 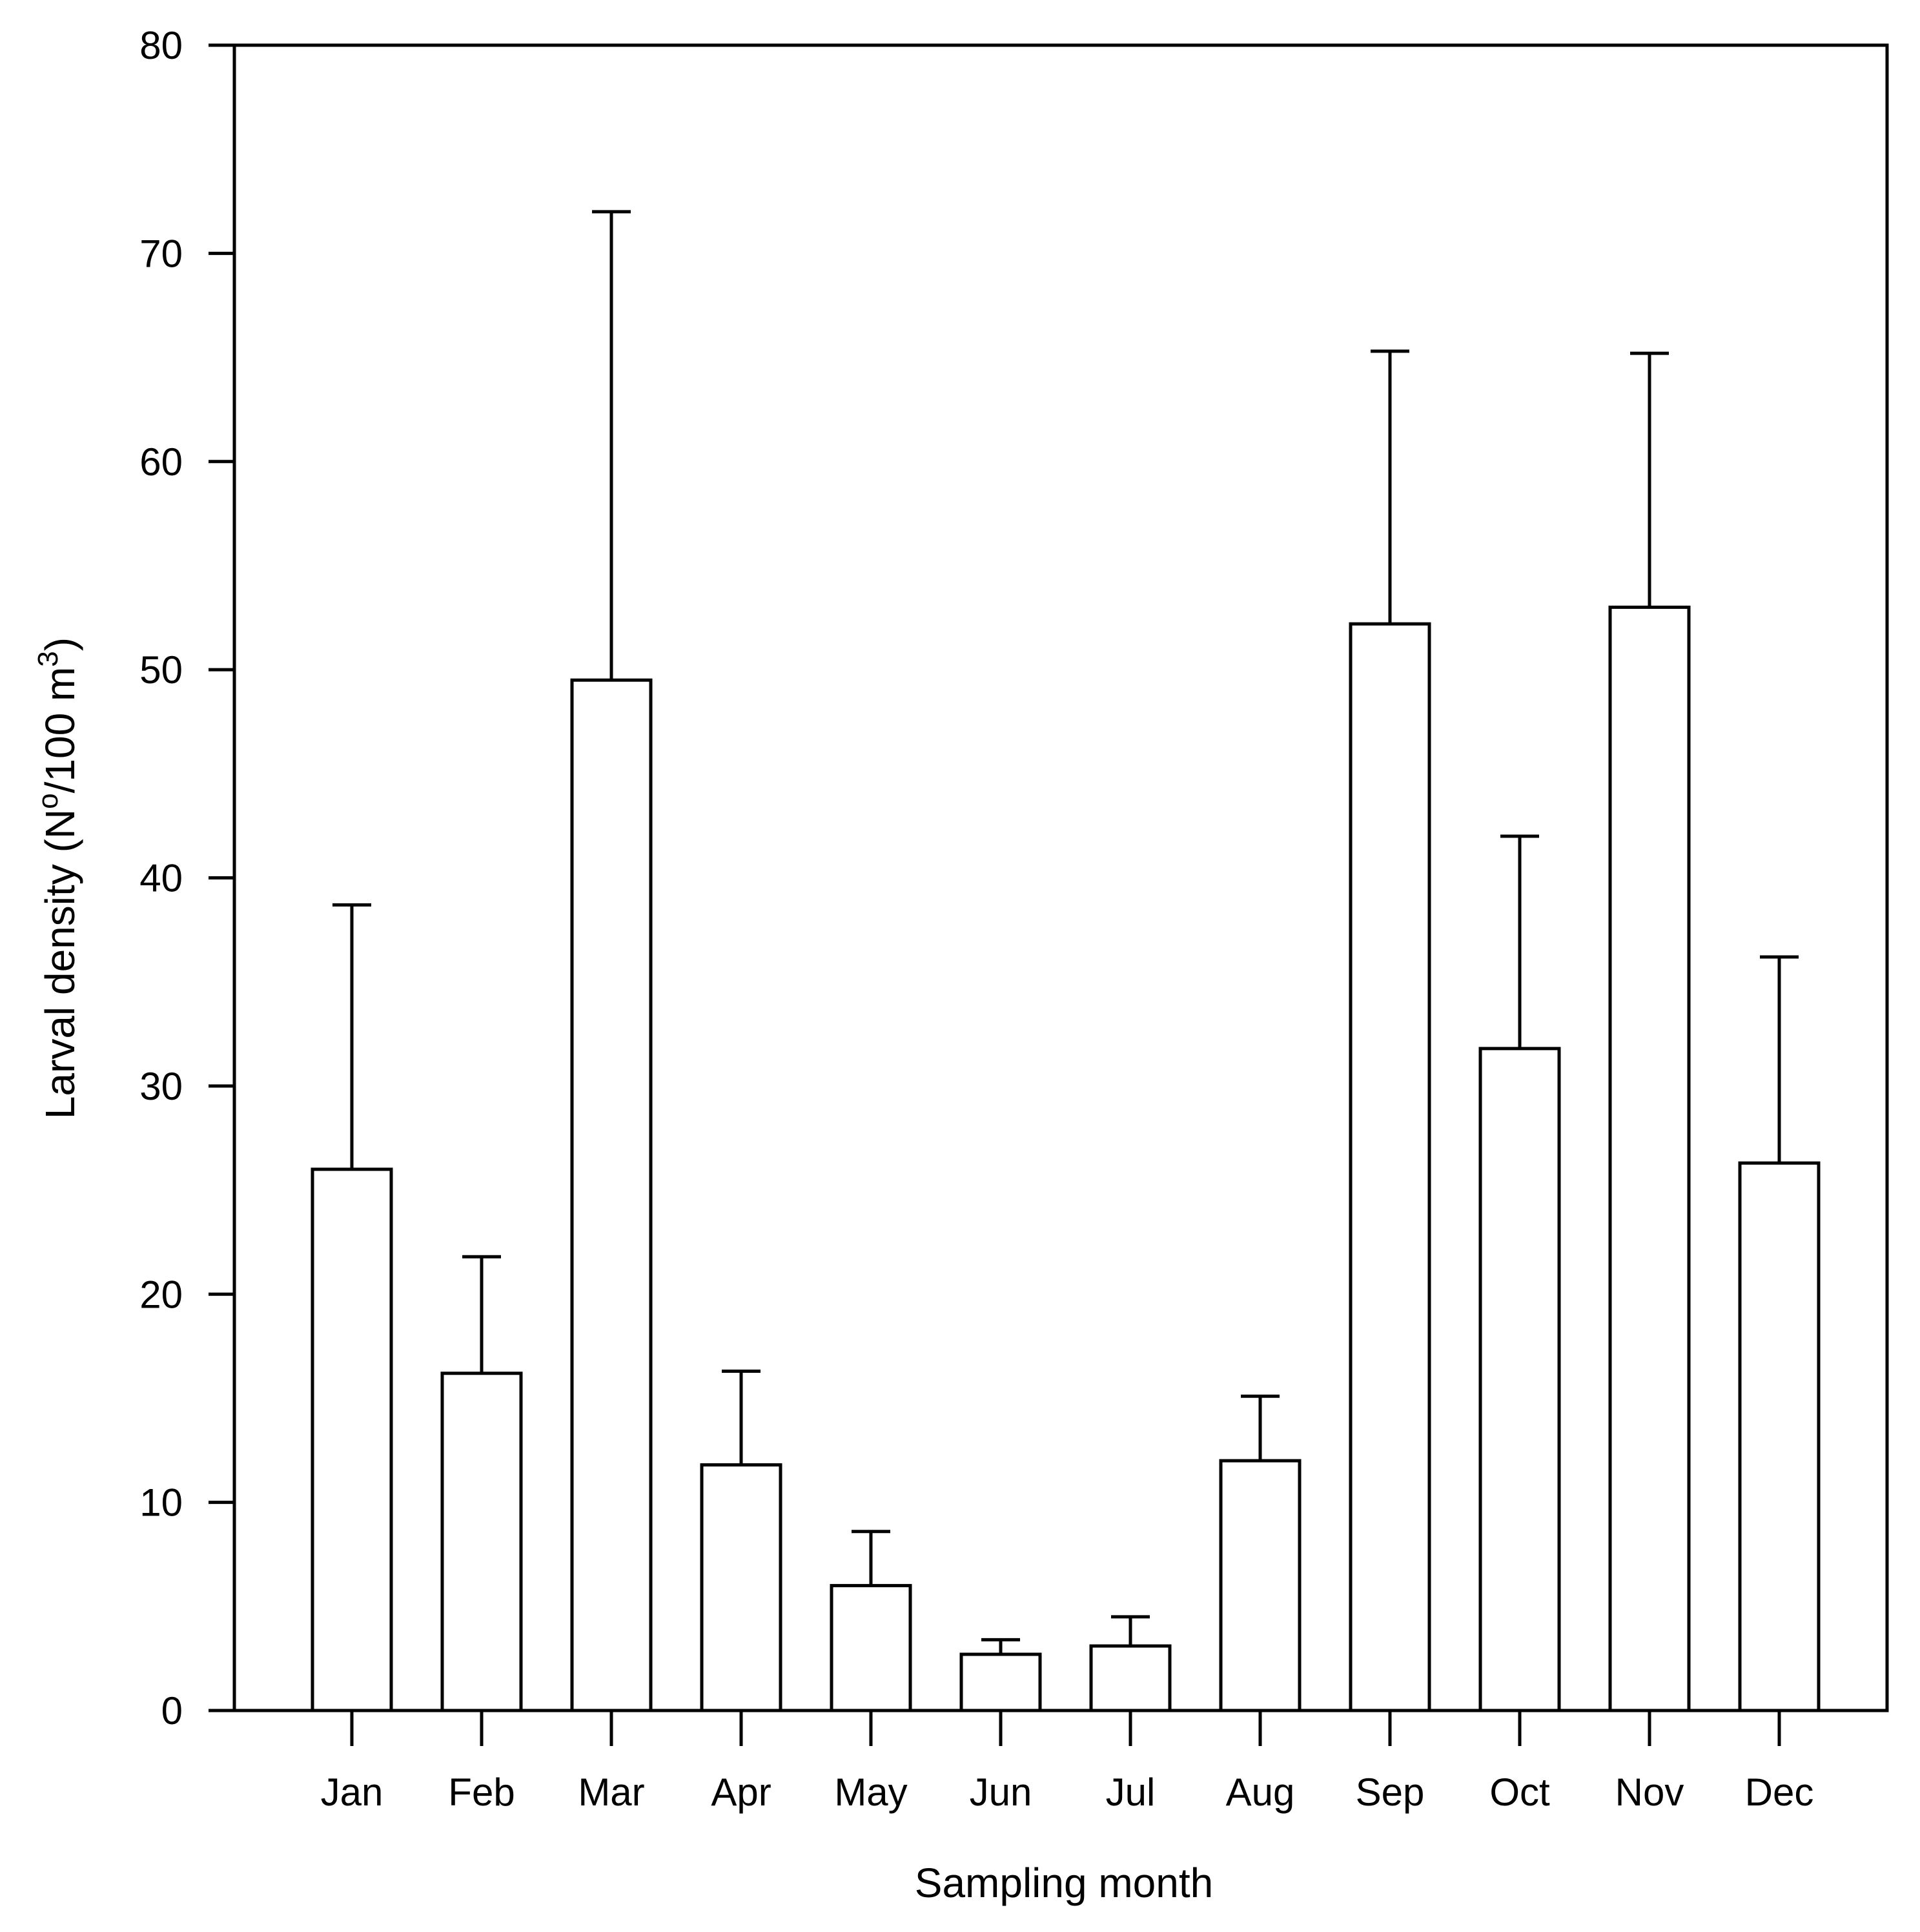 I want to click on bar-jan, so click(x=352, y=1439).